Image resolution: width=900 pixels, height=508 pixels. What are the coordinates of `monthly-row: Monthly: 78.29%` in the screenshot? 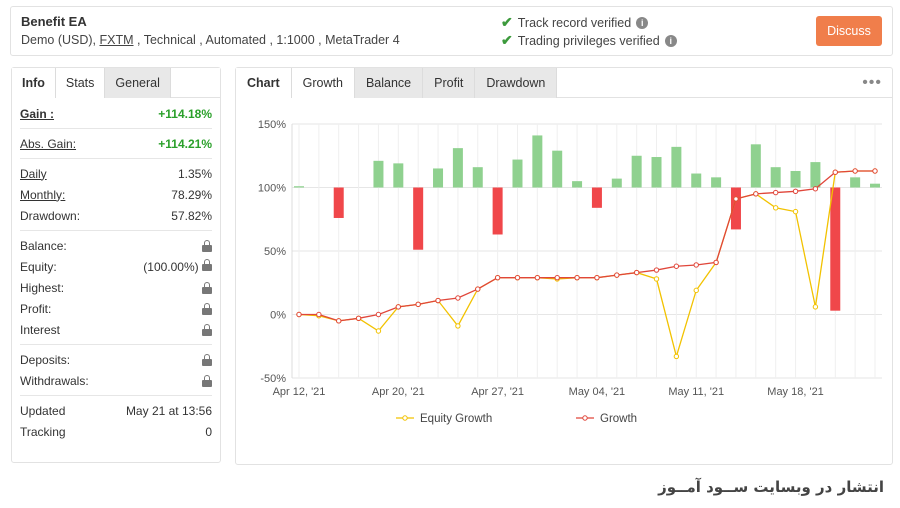 It's located at (116, 194).